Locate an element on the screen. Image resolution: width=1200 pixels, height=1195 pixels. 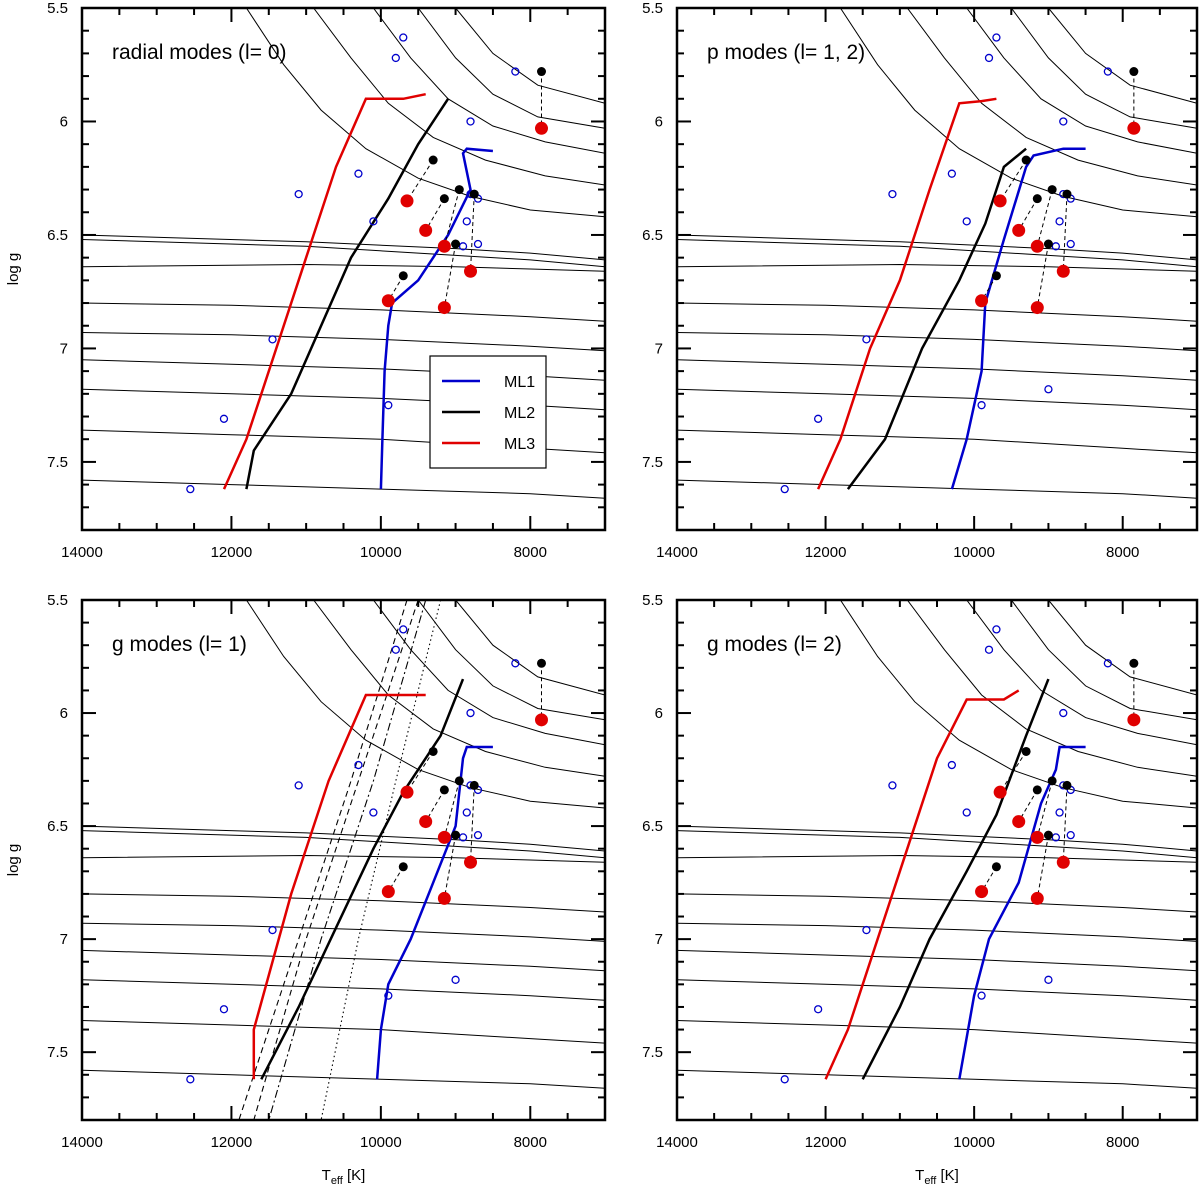
y-tick-label: 6 is located at coordinates (64, 713).